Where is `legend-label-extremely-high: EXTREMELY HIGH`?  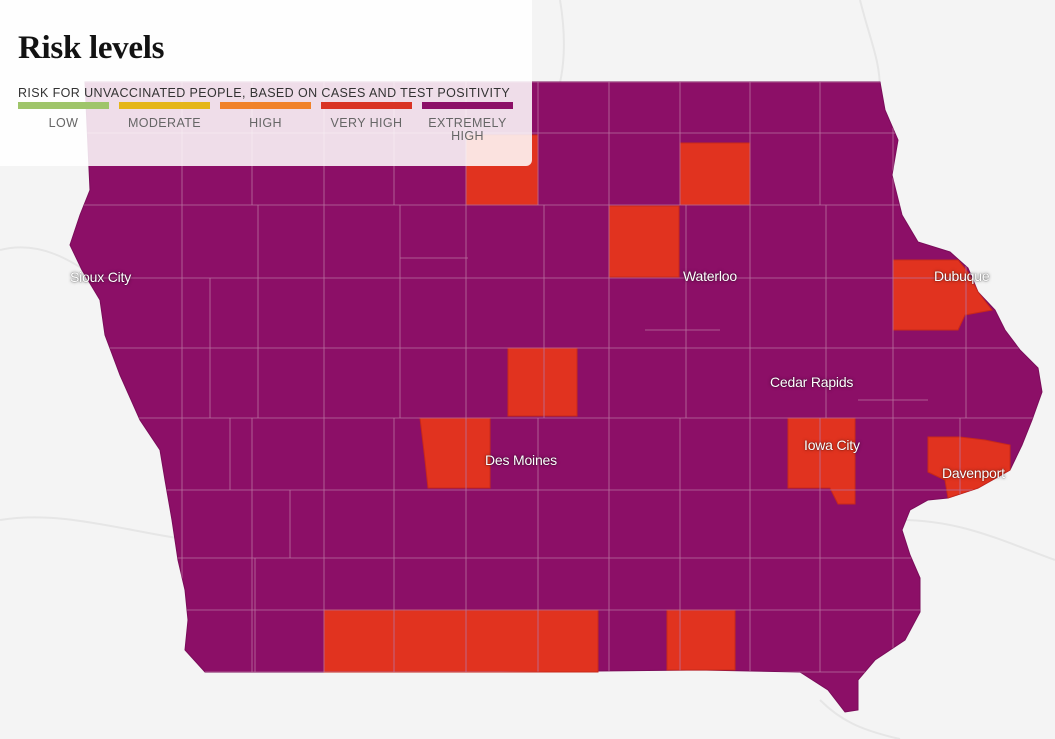 legend-label-extremely-high: EXTREMELY HIGH is located at coordinates (467, 129).